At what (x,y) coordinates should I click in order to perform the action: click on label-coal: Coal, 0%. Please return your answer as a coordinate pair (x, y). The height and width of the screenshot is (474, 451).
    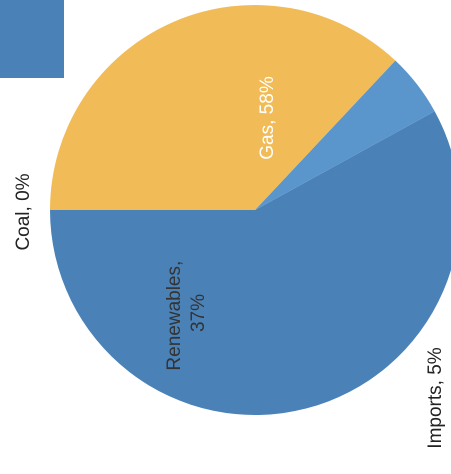
    Looking at the image, I should click on (23, 211).